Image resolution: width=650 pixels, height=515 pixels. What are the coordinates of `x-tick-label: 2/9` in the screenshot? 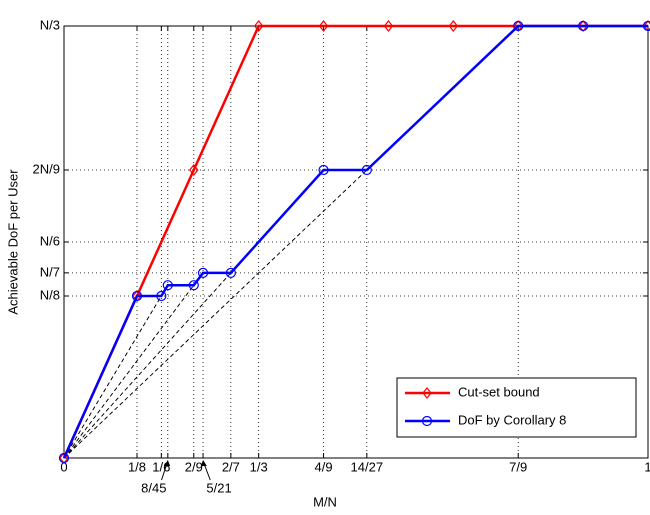 It's located at (194, 466).